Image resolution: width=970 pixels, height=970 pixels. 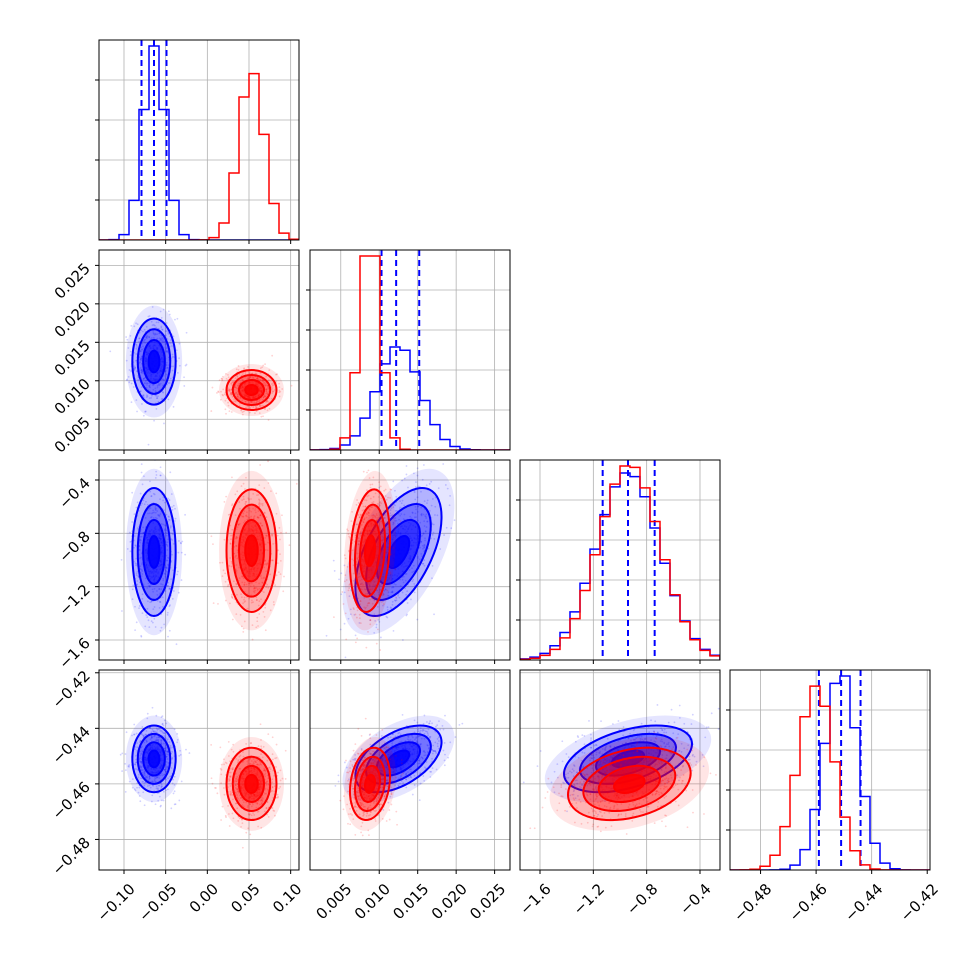 I want to click on density-fill-blue, so click(x=154, y=759).